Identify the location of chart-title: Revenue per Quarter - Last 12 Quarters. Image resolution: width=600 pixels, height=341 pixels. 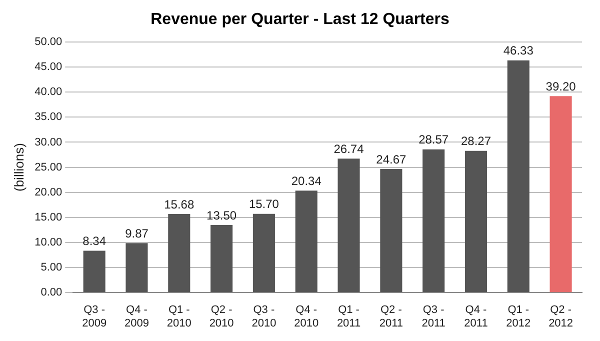
(300, 20).